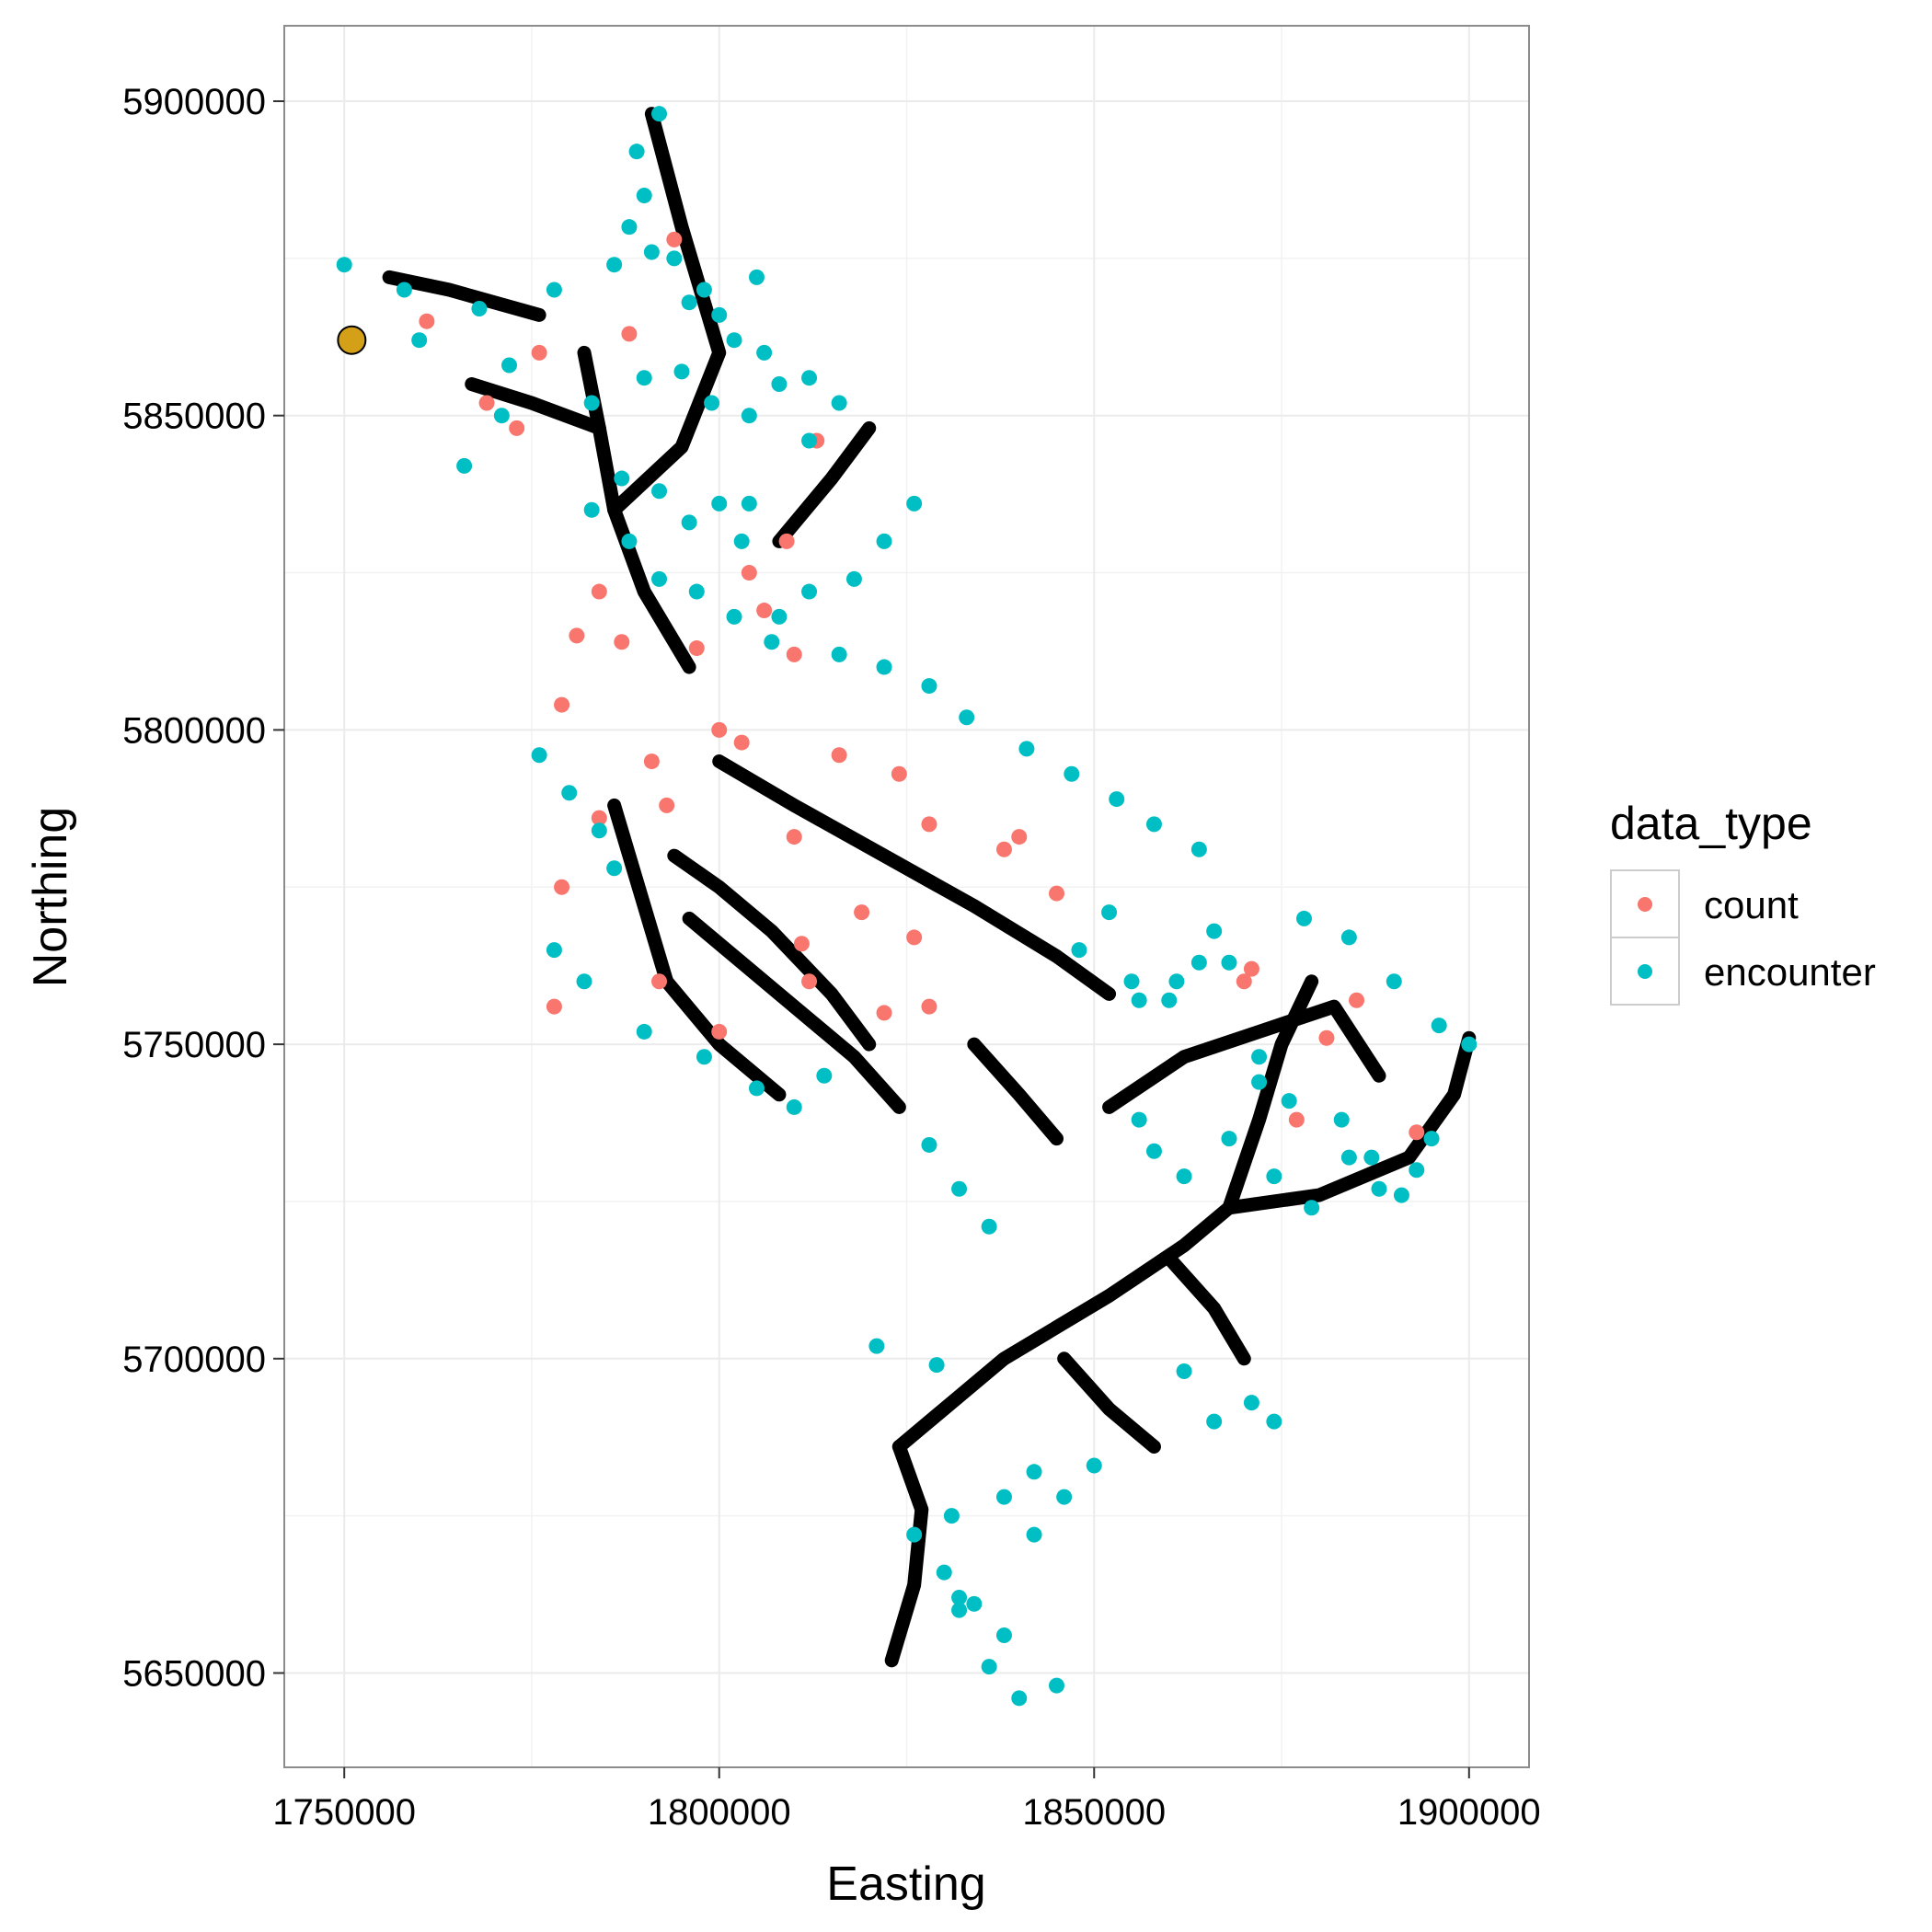 The width and height of the screenshot is (1932, 1932). I want to click on legend-label-encounter: encounter, so click(1790, 972).